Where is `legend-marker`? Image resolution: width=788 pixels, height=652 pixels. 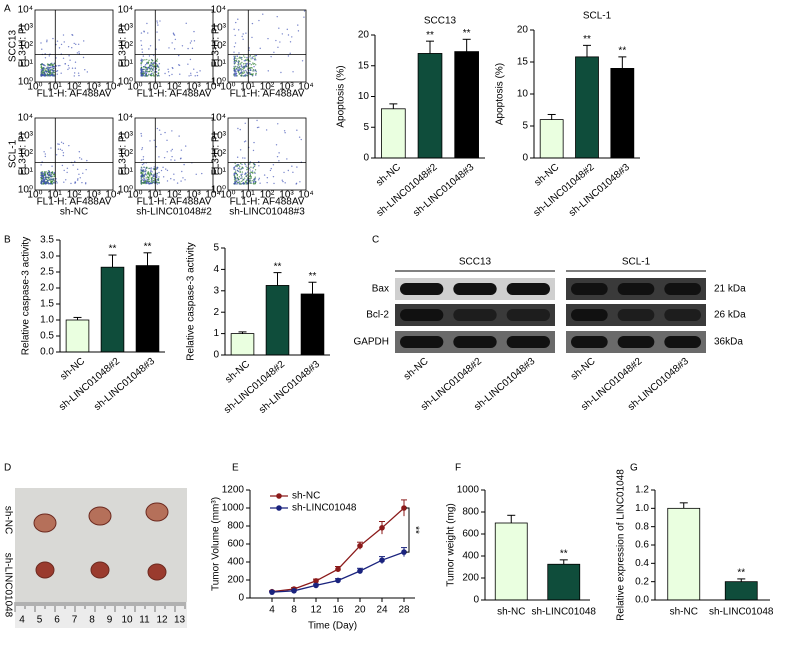
legend-marker is located at coordinates (279, 496).